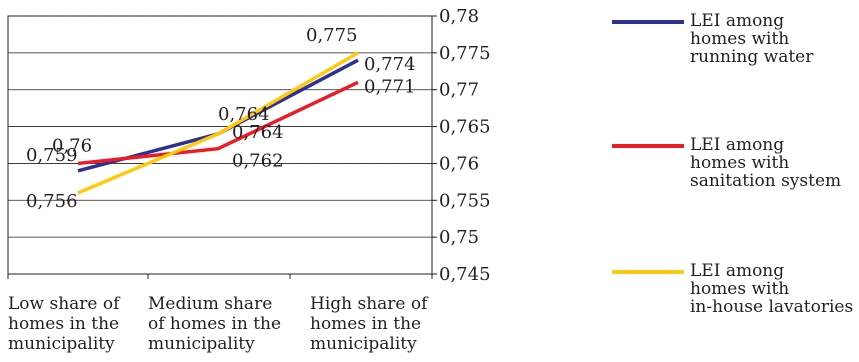 The width and height of the screenshot is (859, 362). I want to click on y-tick-label: 0,78, so click(459, 16).